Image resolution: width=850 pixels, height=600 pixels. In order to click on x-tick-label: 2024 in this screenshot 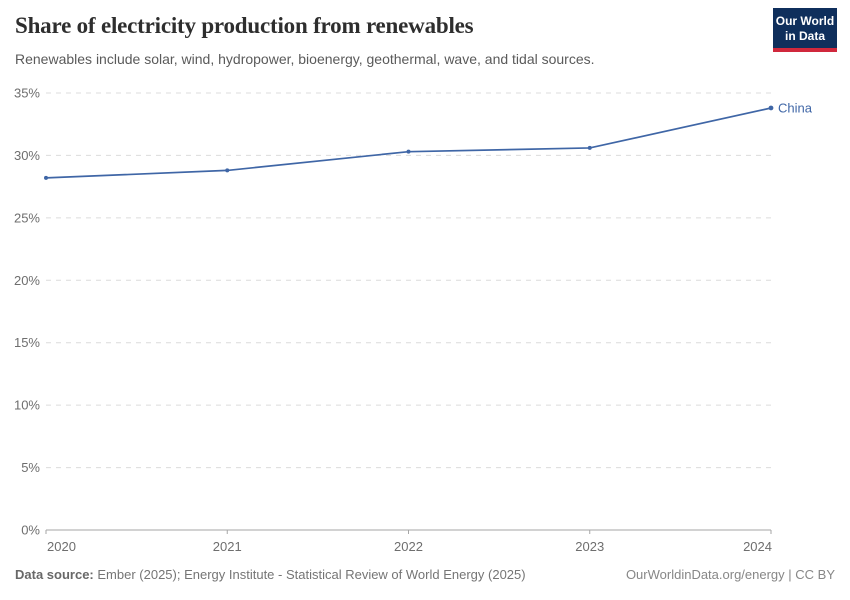, I will do `click(757, 546)`.